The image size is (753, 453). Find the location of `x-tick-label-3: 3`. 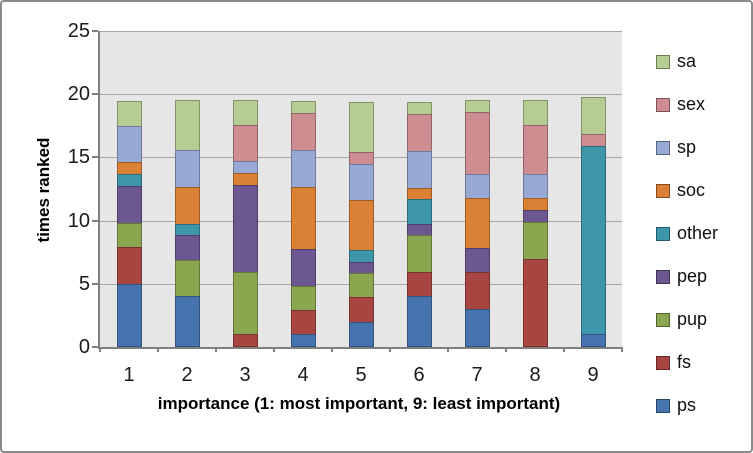

x-tick-label-3: 3 is located at coordinates (245, 375).